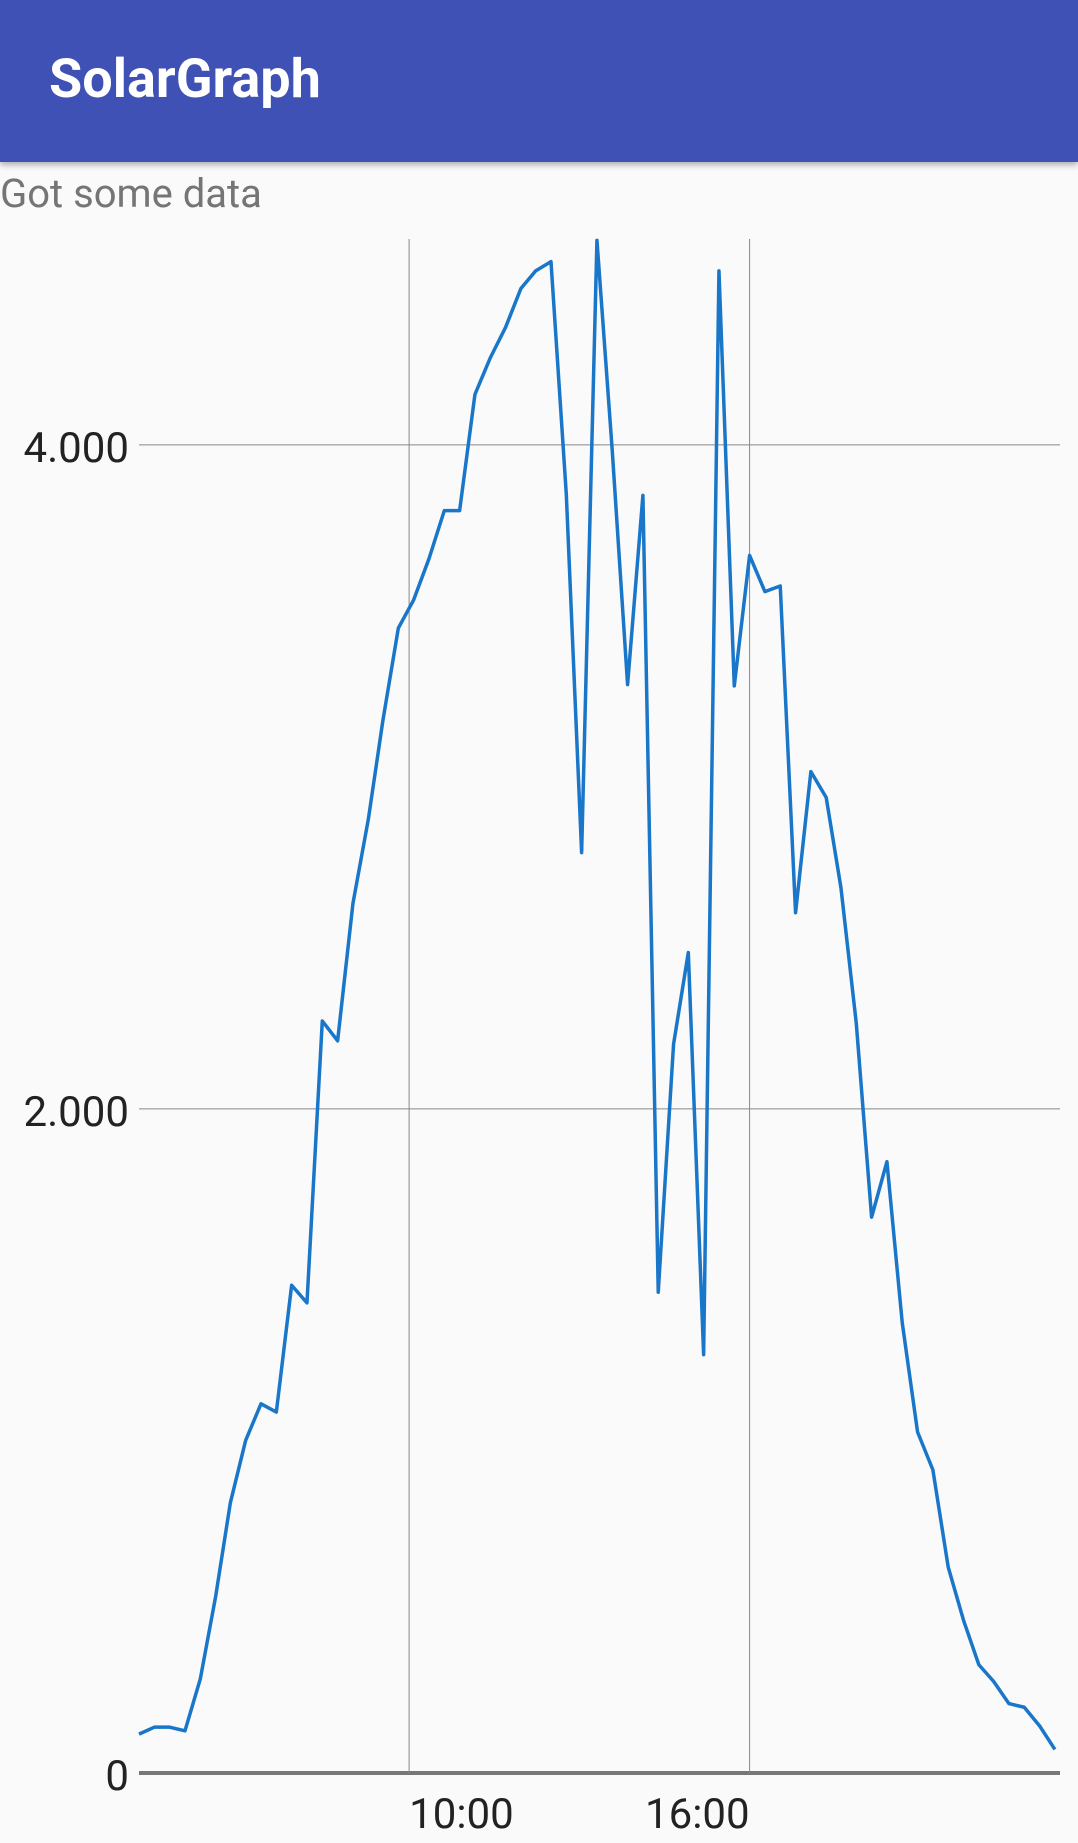 Image resolution: width=1078 pixels, height=1843 pixels. I want to click on app-bar: SolarGraph, so click(539, 81).